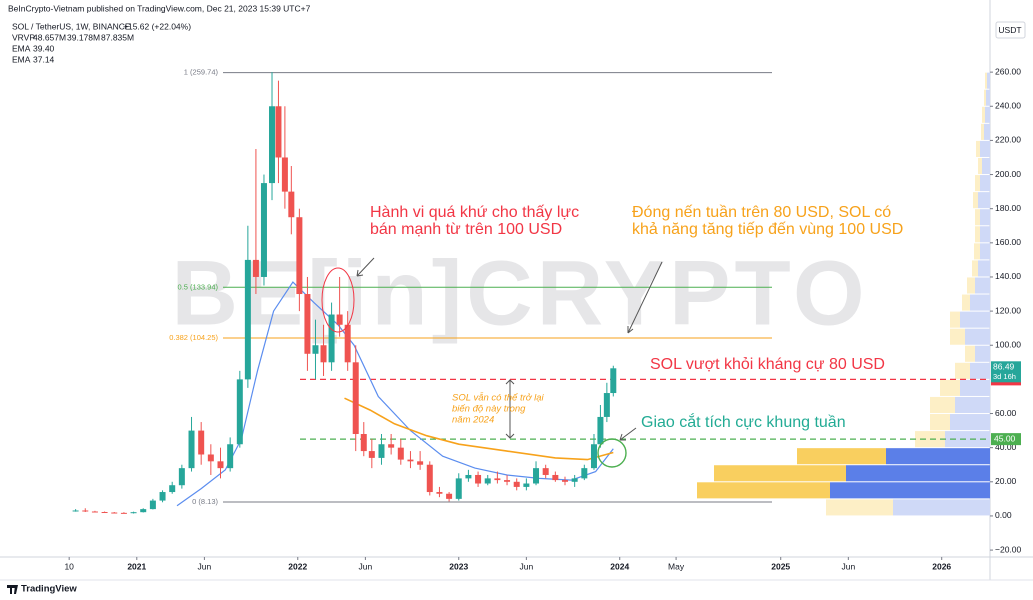 The width and height of the screenshot is (1033, 600). Describe the element at coordinates (12, 589) in the screenshot. I see `tv-logo` at that location.